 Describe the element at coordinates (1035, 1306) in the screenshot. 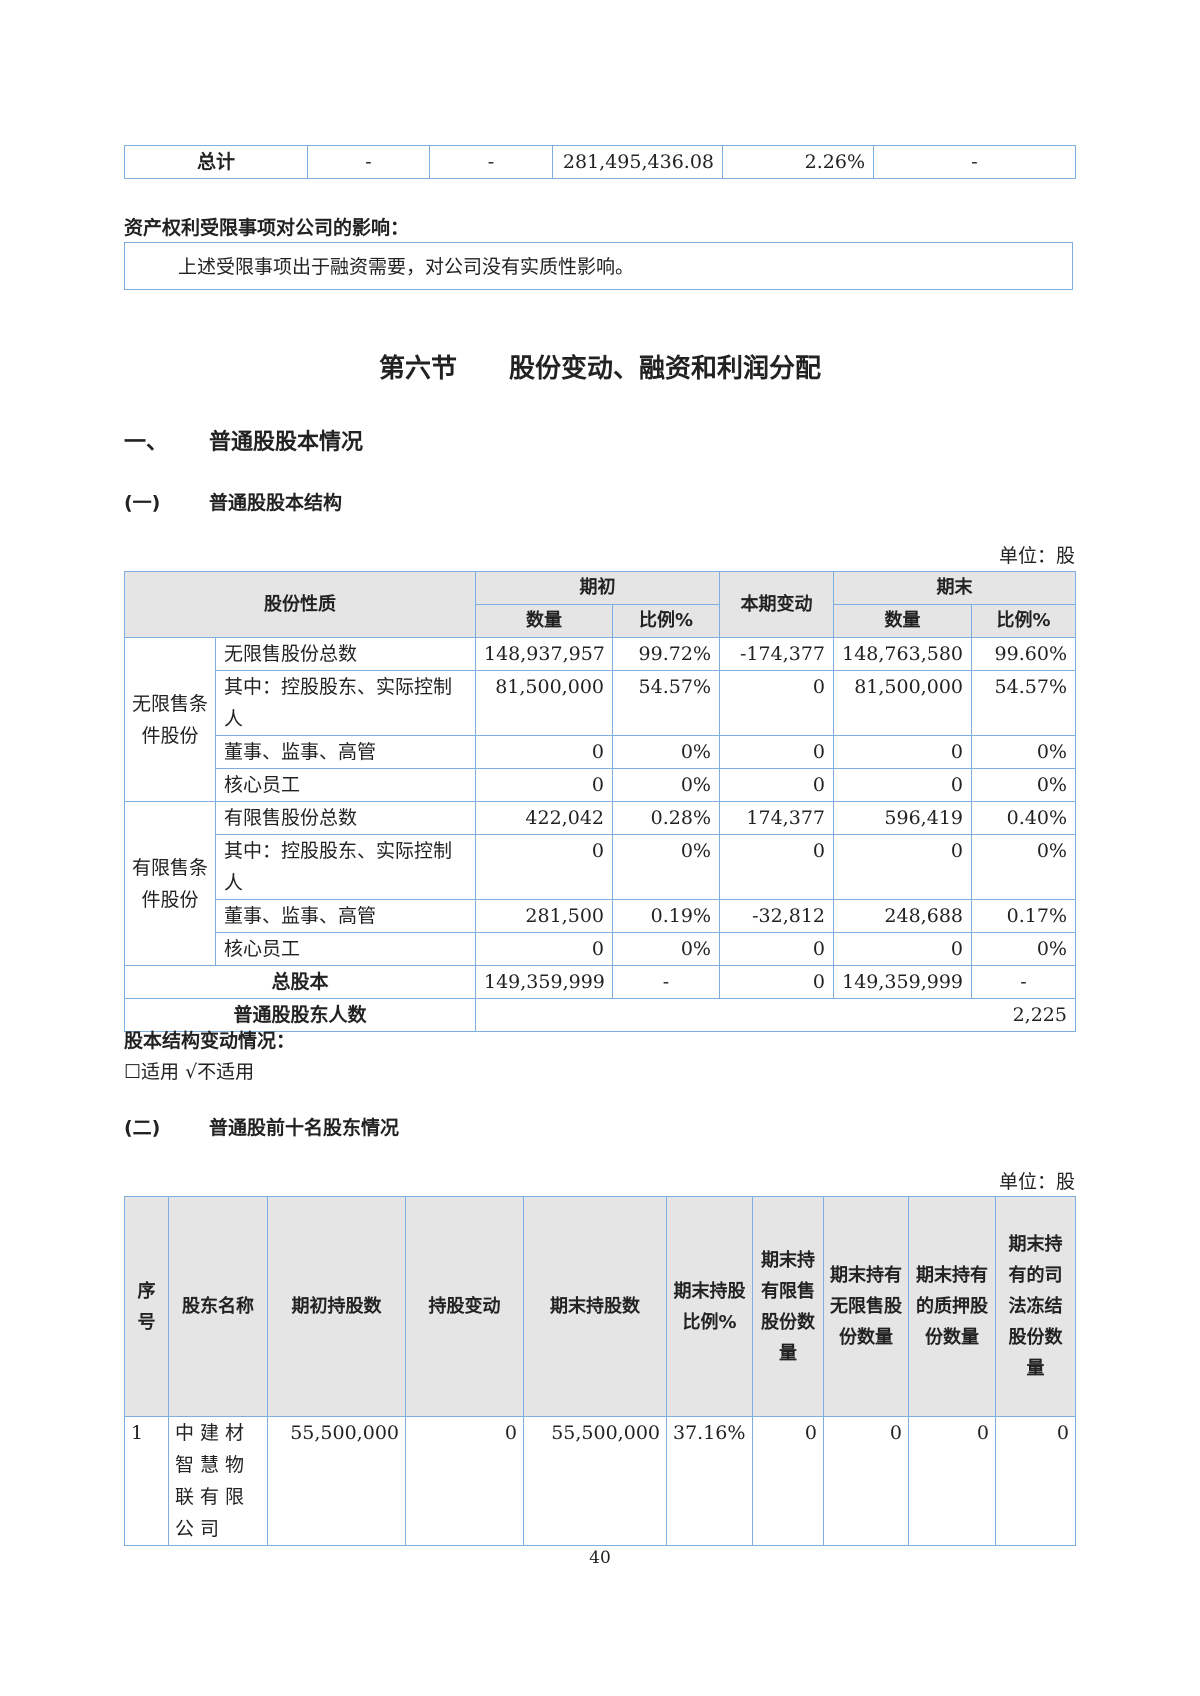

I see `column-header: 期末持有的司法冻结股份数量` at that location.